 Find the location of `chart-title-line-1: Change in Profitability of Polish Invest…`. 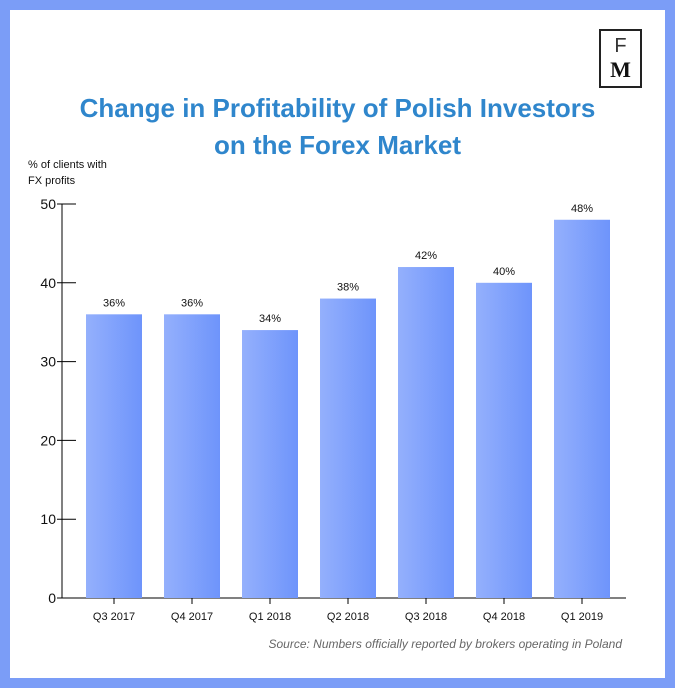

chart-title-line-1: Change in Profitability of Polish Invest… is located at coordinates (337, 108).